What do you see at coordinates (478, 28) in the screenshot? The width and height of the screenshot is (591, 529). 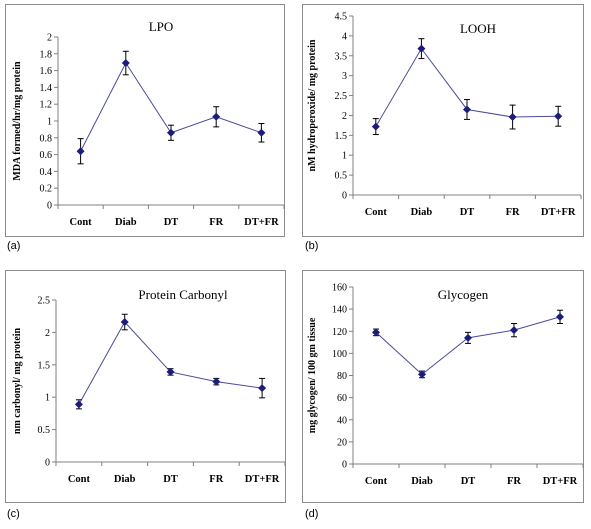 I see `looh-title: LOOH` at bounding box center [478, 28].